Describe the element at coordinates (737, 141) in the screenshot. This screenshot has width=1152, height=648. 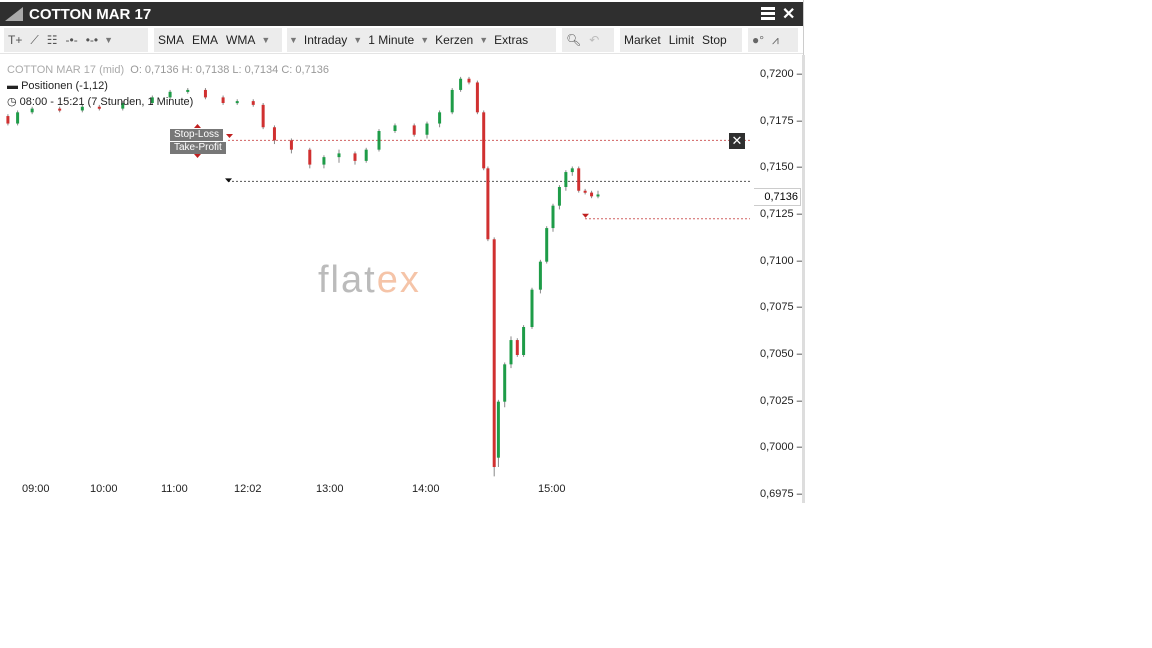
I see `close-order-icon: ✕` at that location.